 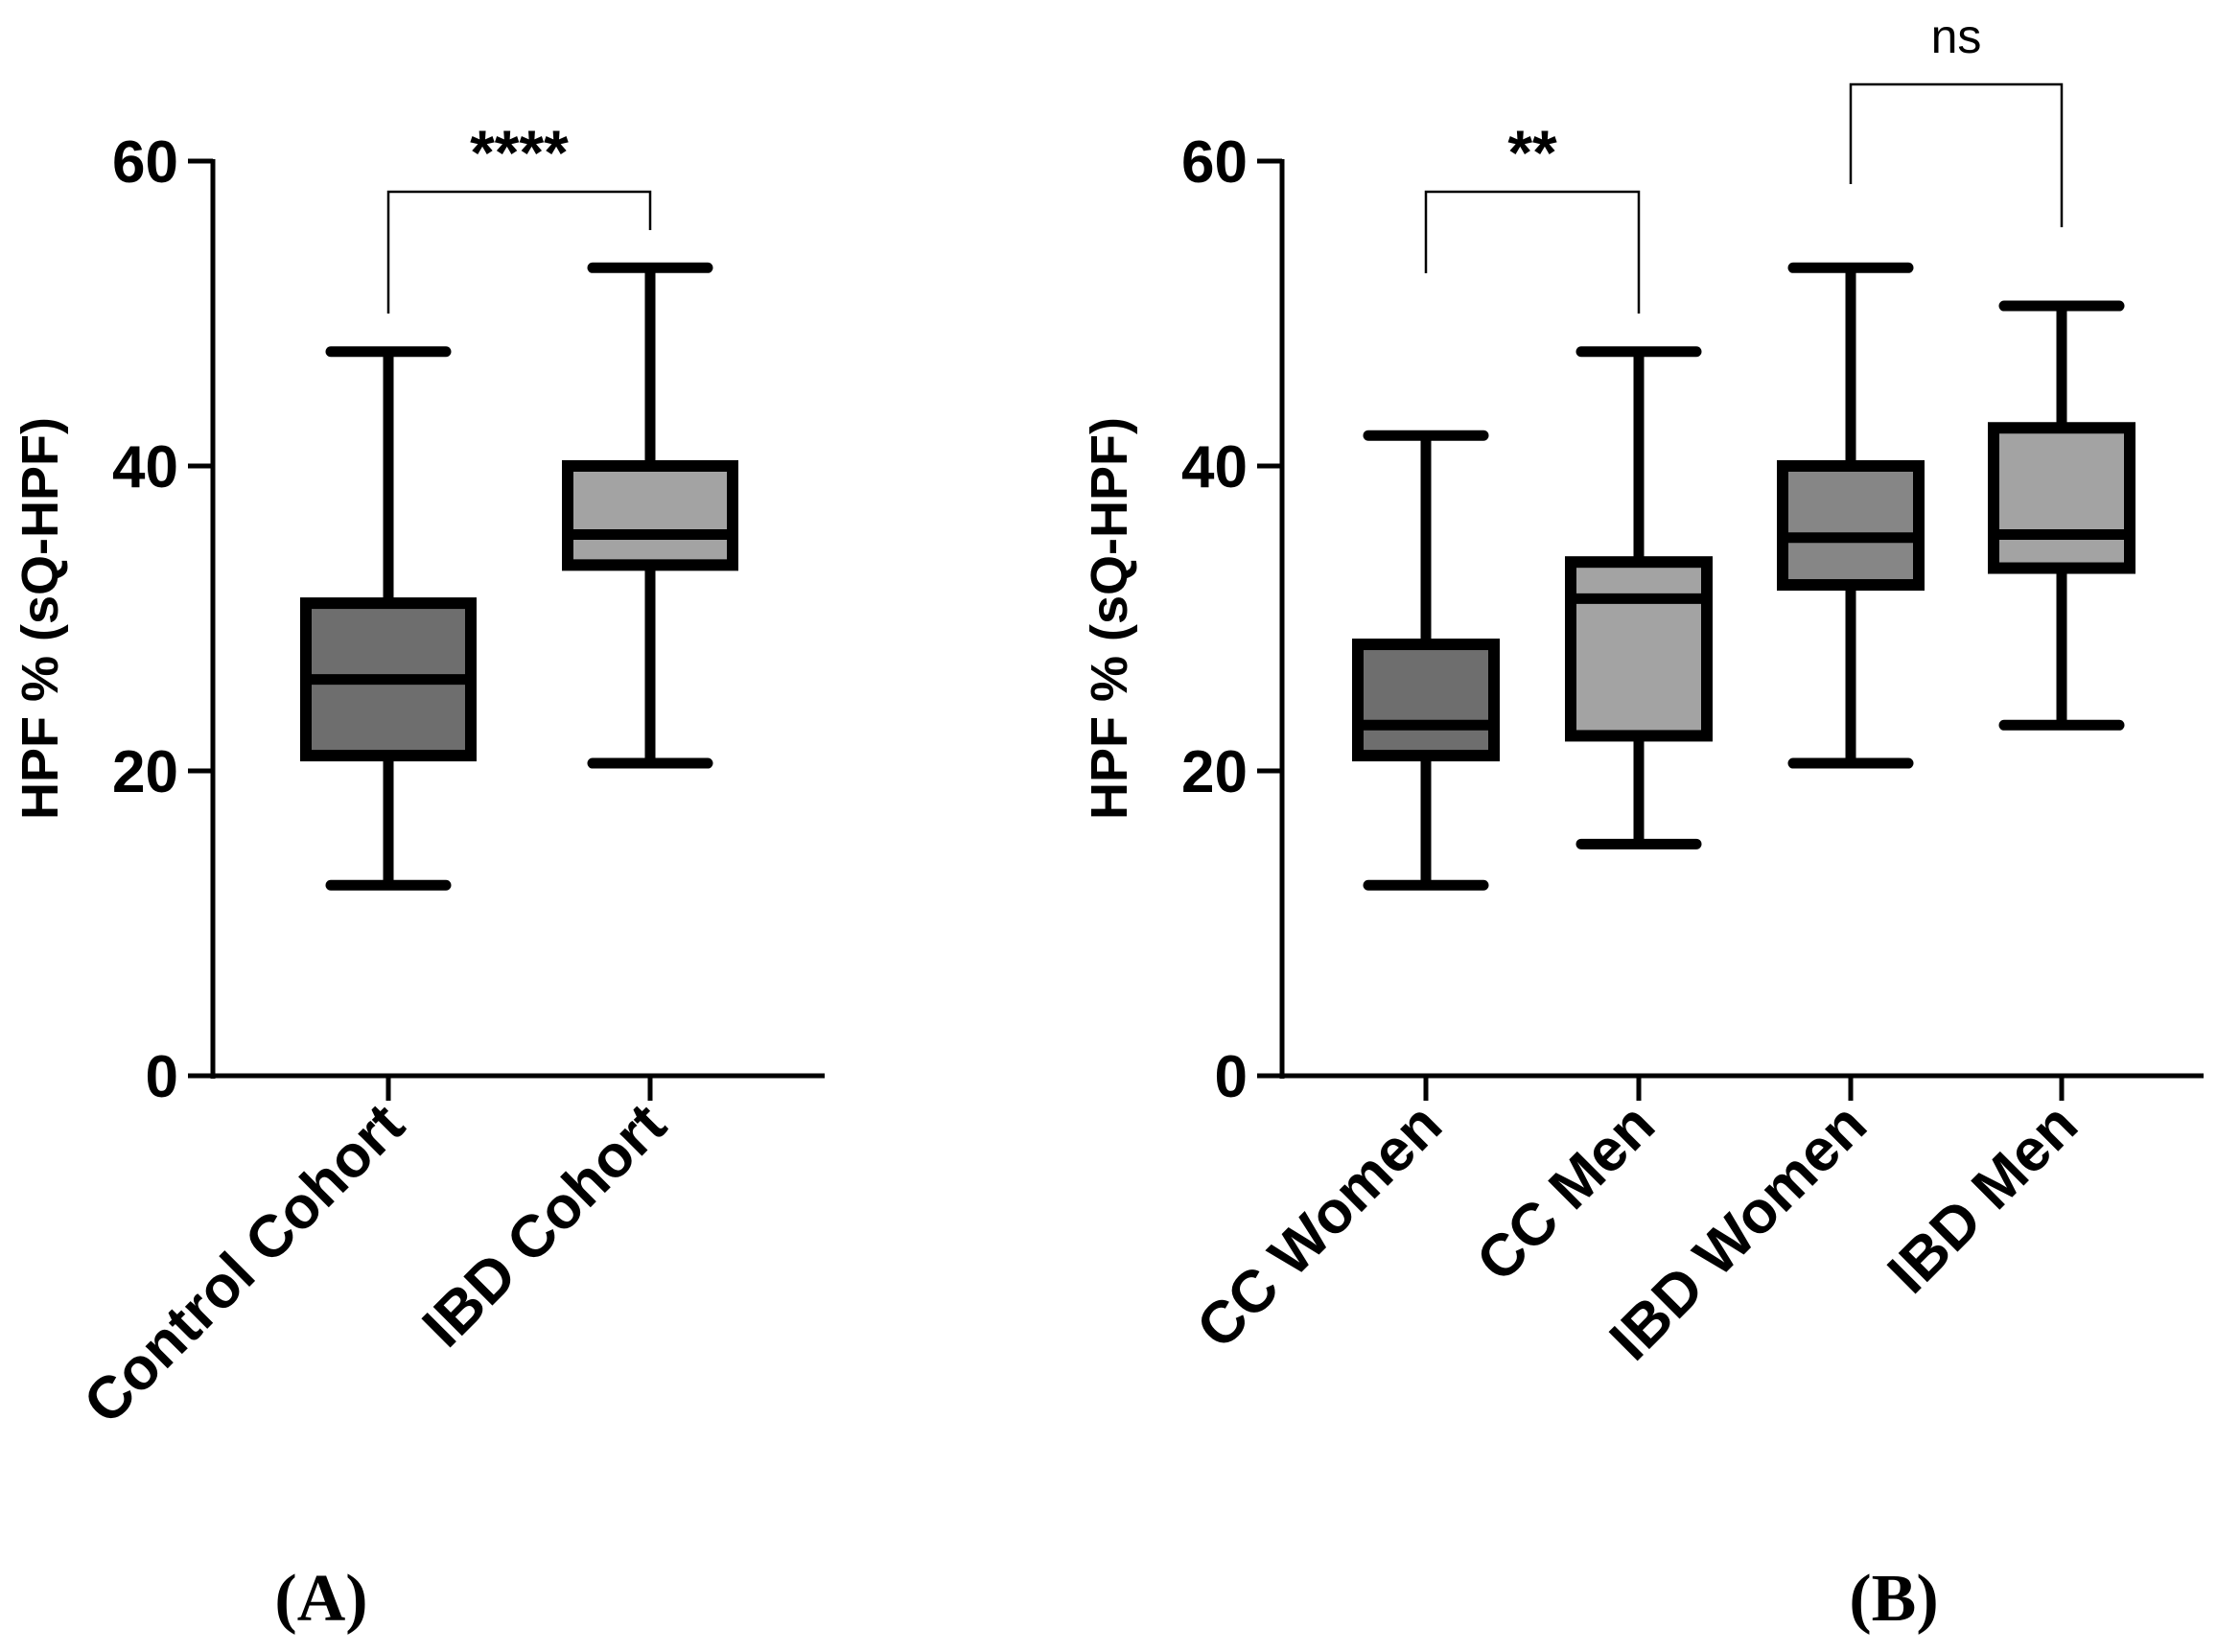 I want to click on panel-a-significance-label: ****, so click(x=519, y=152).